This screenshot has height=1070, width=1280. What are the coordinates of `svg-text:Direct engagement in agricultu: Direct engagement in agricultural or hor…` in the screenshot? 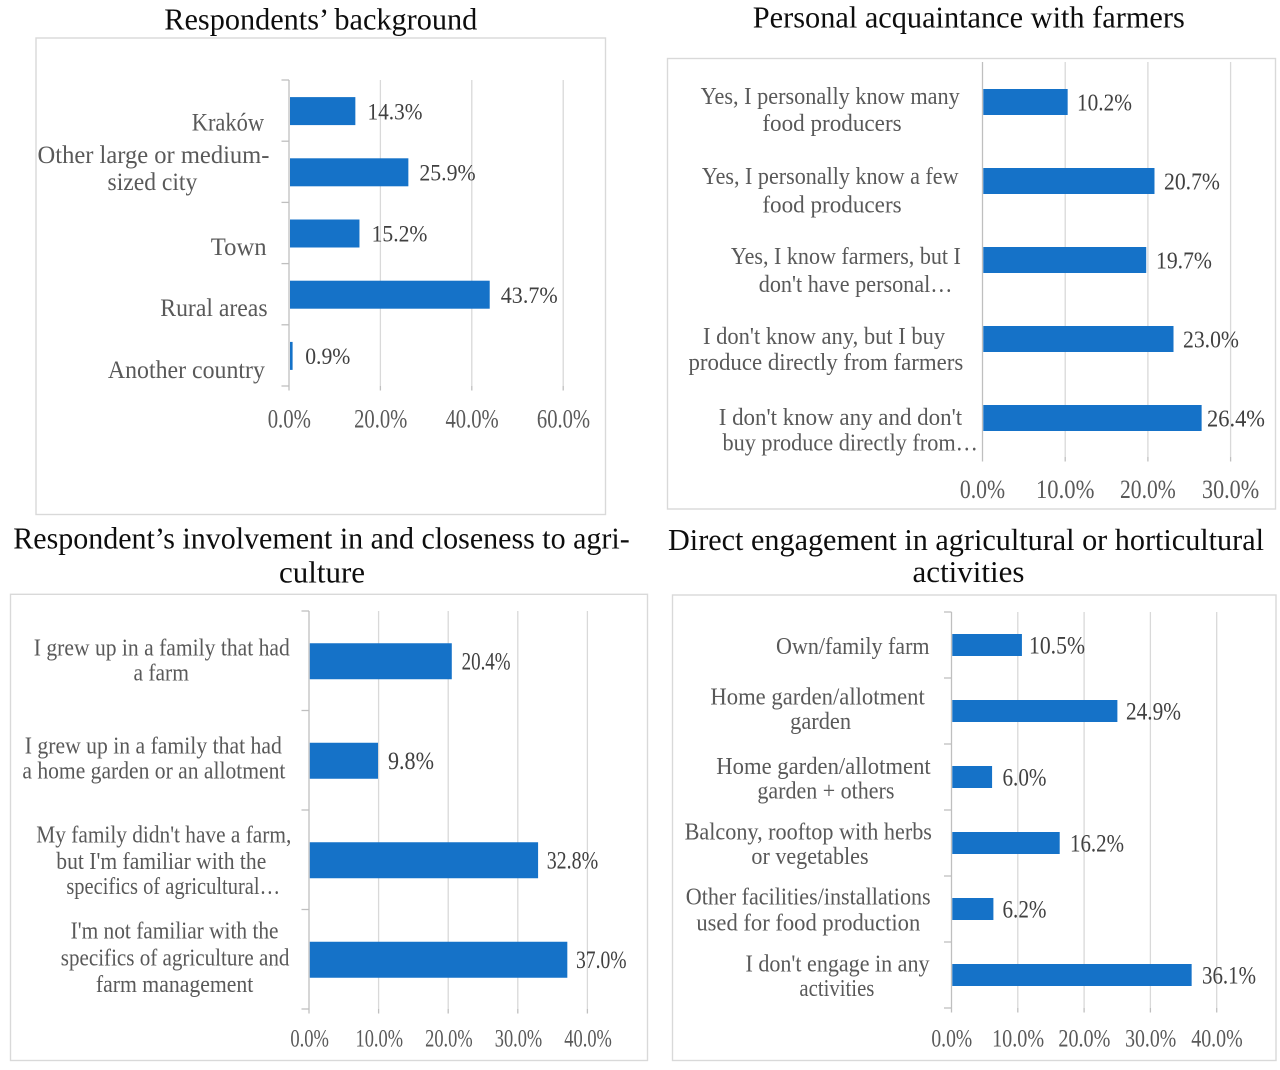 It's located at (966, 539).